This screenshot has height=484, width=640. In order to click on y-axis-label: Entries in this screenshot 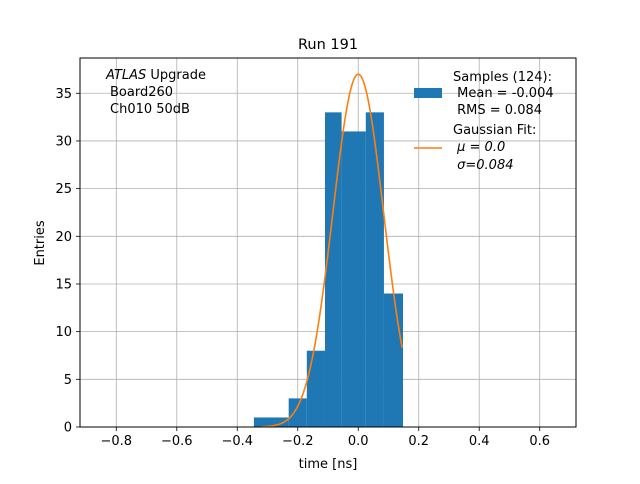, I will do `click(40, 243)`.